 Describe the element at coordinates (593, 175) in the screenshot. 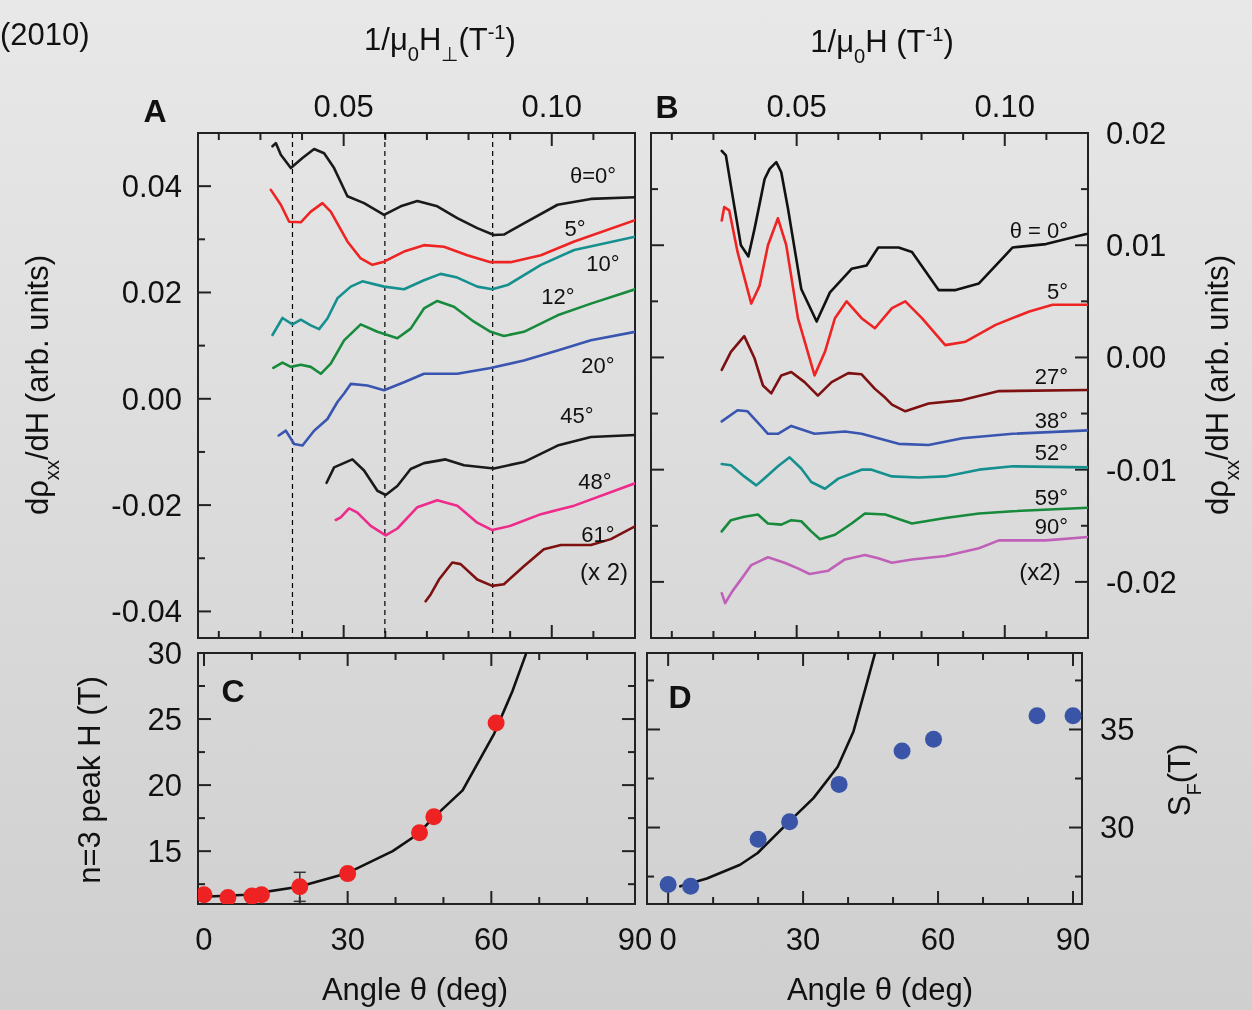

I see `series-label: θ=0°` at that location.